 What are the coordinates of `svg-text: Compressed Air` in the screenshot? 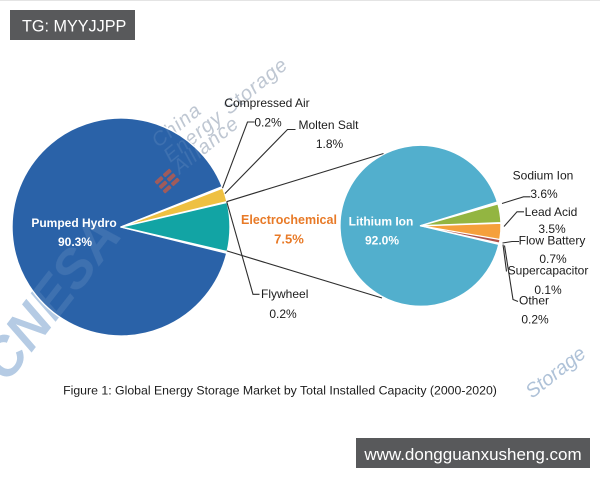 It's located at (266, 103).